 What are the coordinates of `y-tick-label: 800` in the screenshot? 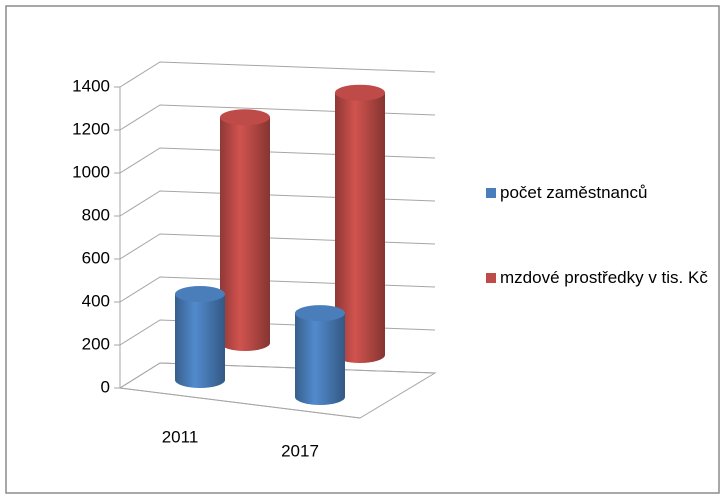 It's located at (96, 214).